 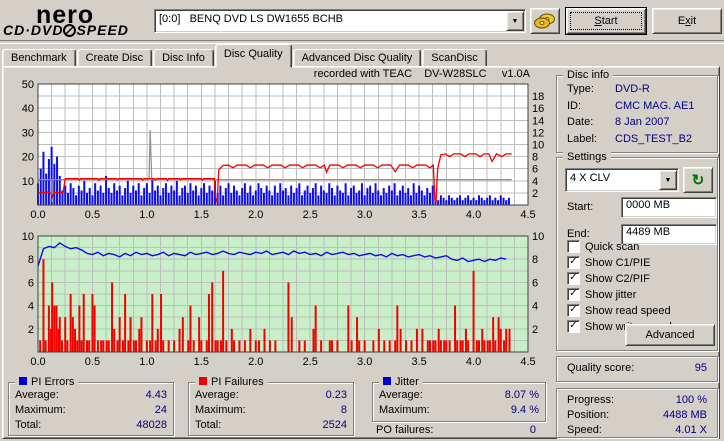 What do you see at coordinates (271, 394) in the screenshot?
I see `stat-row: Average: 0.23` at bounding box center [271, 394].